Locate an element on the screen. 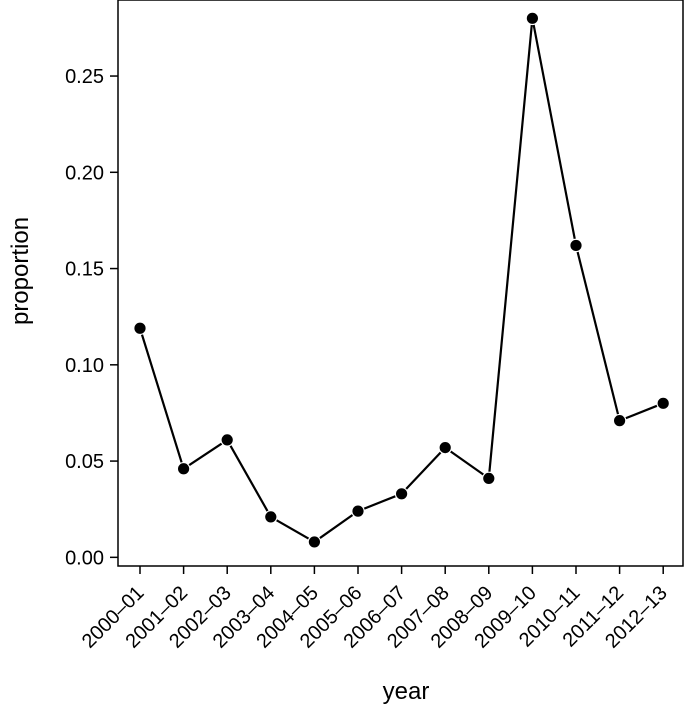 This screenshot has width=685, height=709. y-axis-title: proportion is located at coordinates (20, 271).